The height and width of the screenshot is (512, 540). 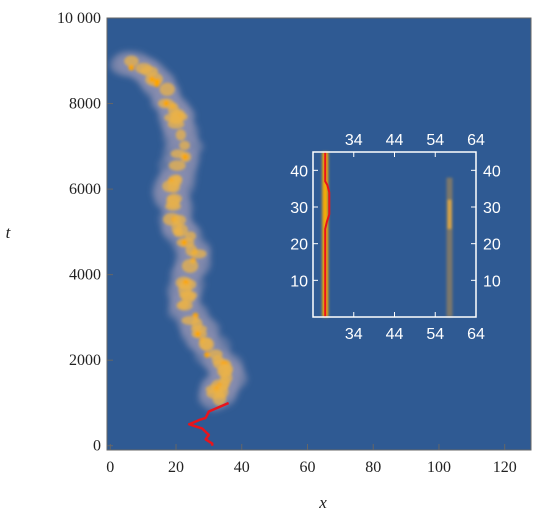 What do you see at coordinates (79, 18) in the screenshot?
I see `y-tick-label: 10 000` at bounding box center [79, 18].